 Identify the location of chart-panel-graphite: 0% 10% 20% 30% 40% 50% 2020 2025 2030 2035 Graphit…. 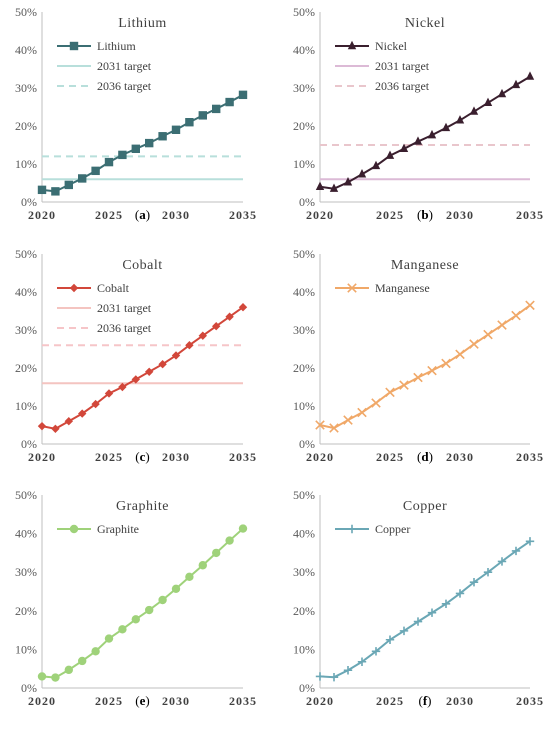
(136, 598).